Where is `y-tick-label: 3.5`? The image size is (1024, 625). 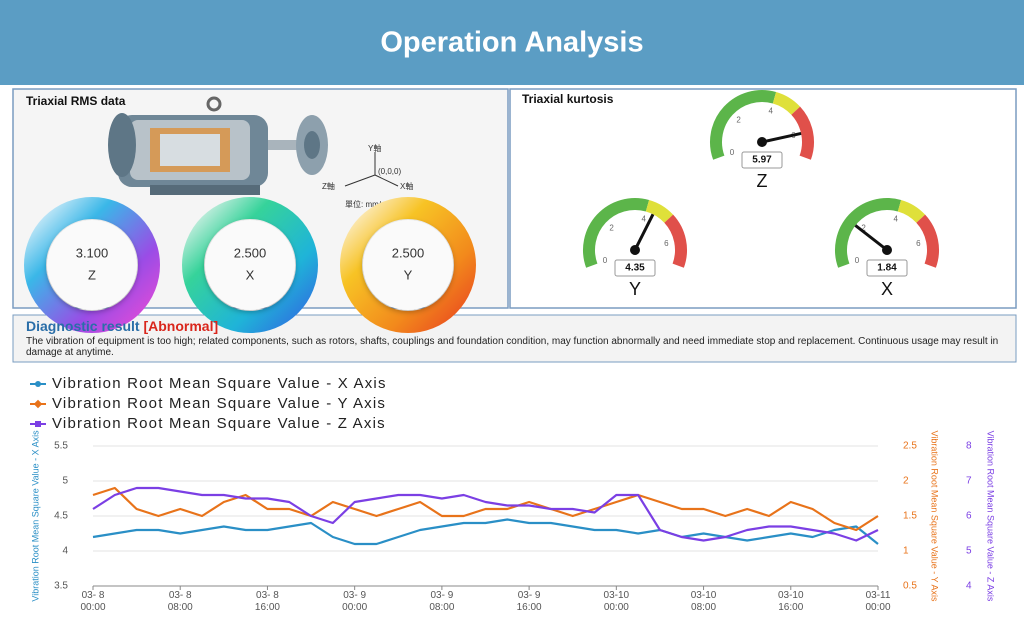 y-tick-label: 3.5 is located at coordinates (61, 586).